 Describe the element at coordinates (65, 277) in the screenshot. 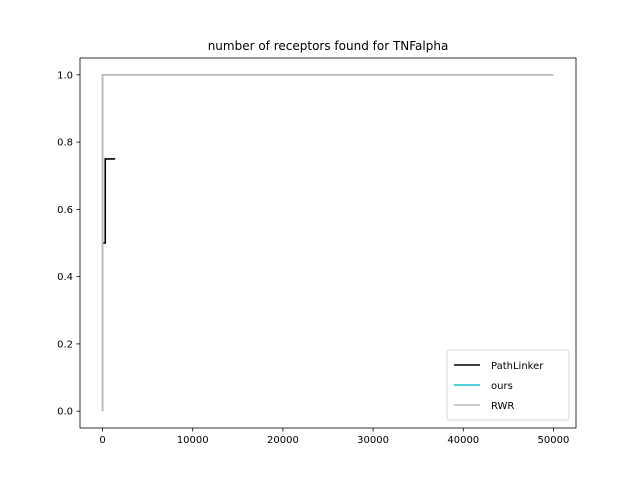

I see `y-tick-label: 0.4` at that location.